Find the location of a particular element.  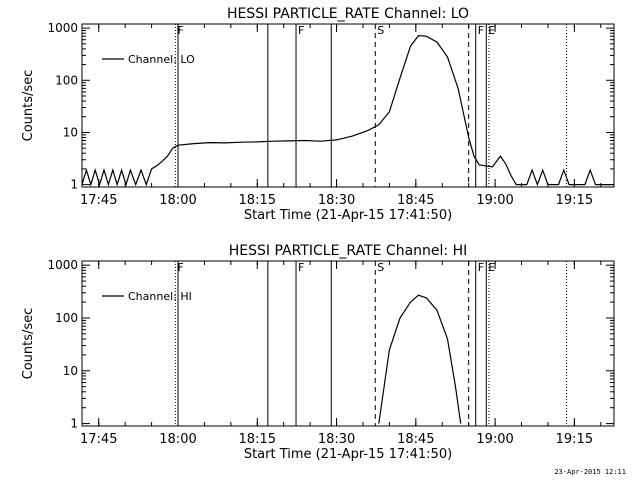

chart-title: HESSI PARTICLE_RATE Channel: HI is located at coordinates (348, 251).